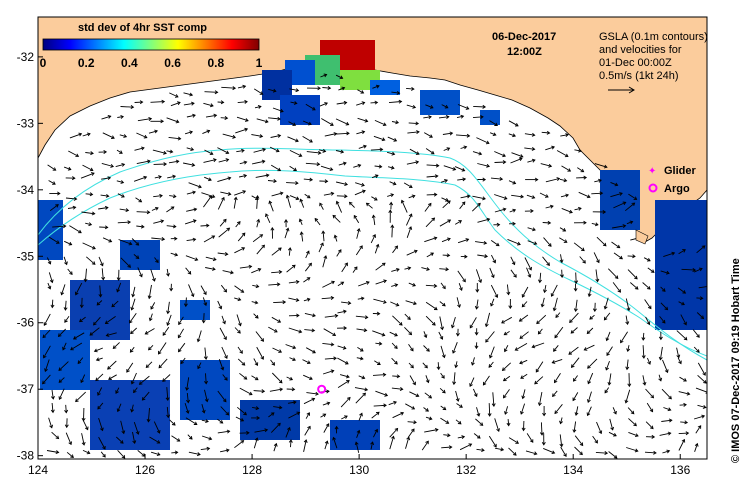 Image resolution: width=749 pixels, height=496 pixels. What do you see at coordinates (359, 470) in the screenshot?
I see `x-tick-label: 130` at bounding box center [359, 470].